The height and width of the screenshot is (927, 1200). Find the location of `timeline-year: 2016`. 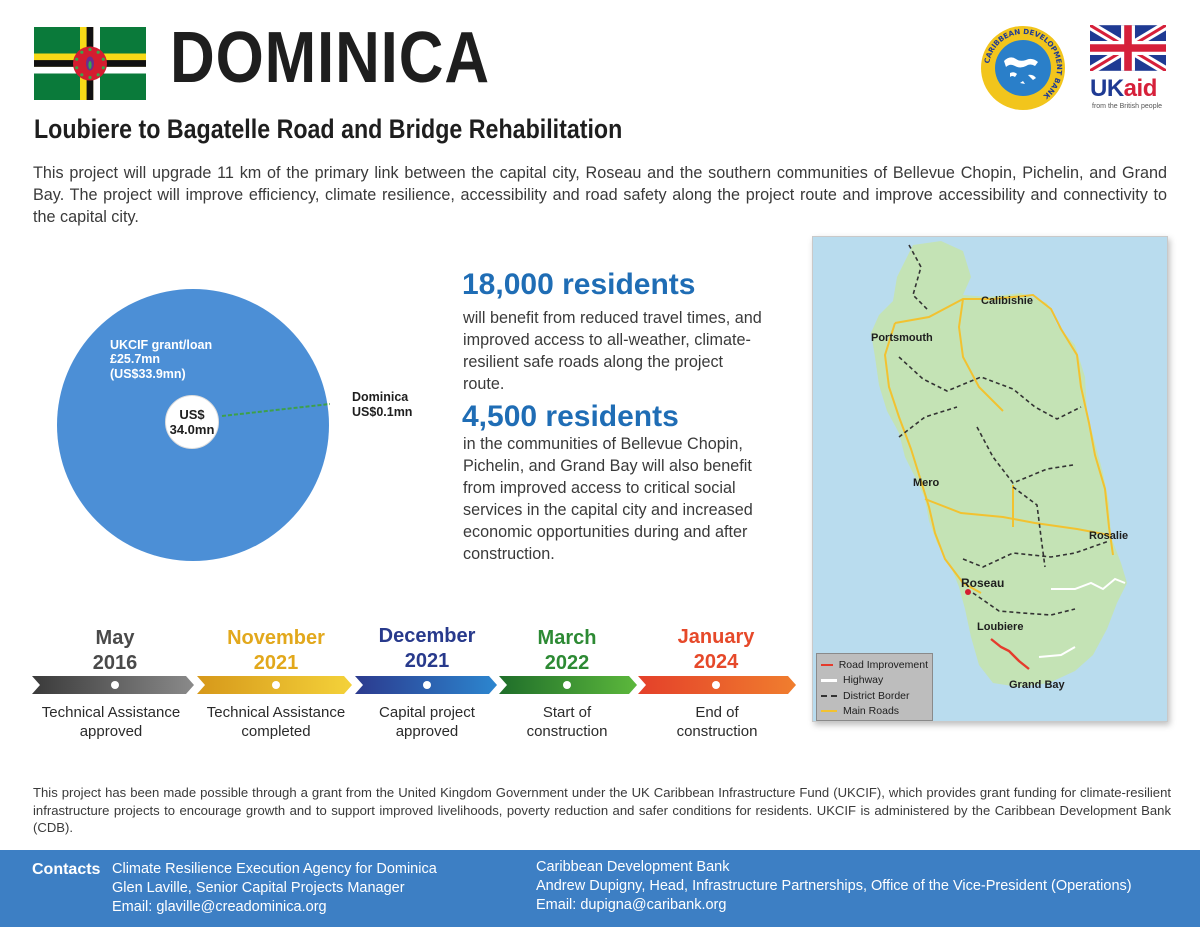

timeline-year: 2016 is located at coordinates (115, 663).